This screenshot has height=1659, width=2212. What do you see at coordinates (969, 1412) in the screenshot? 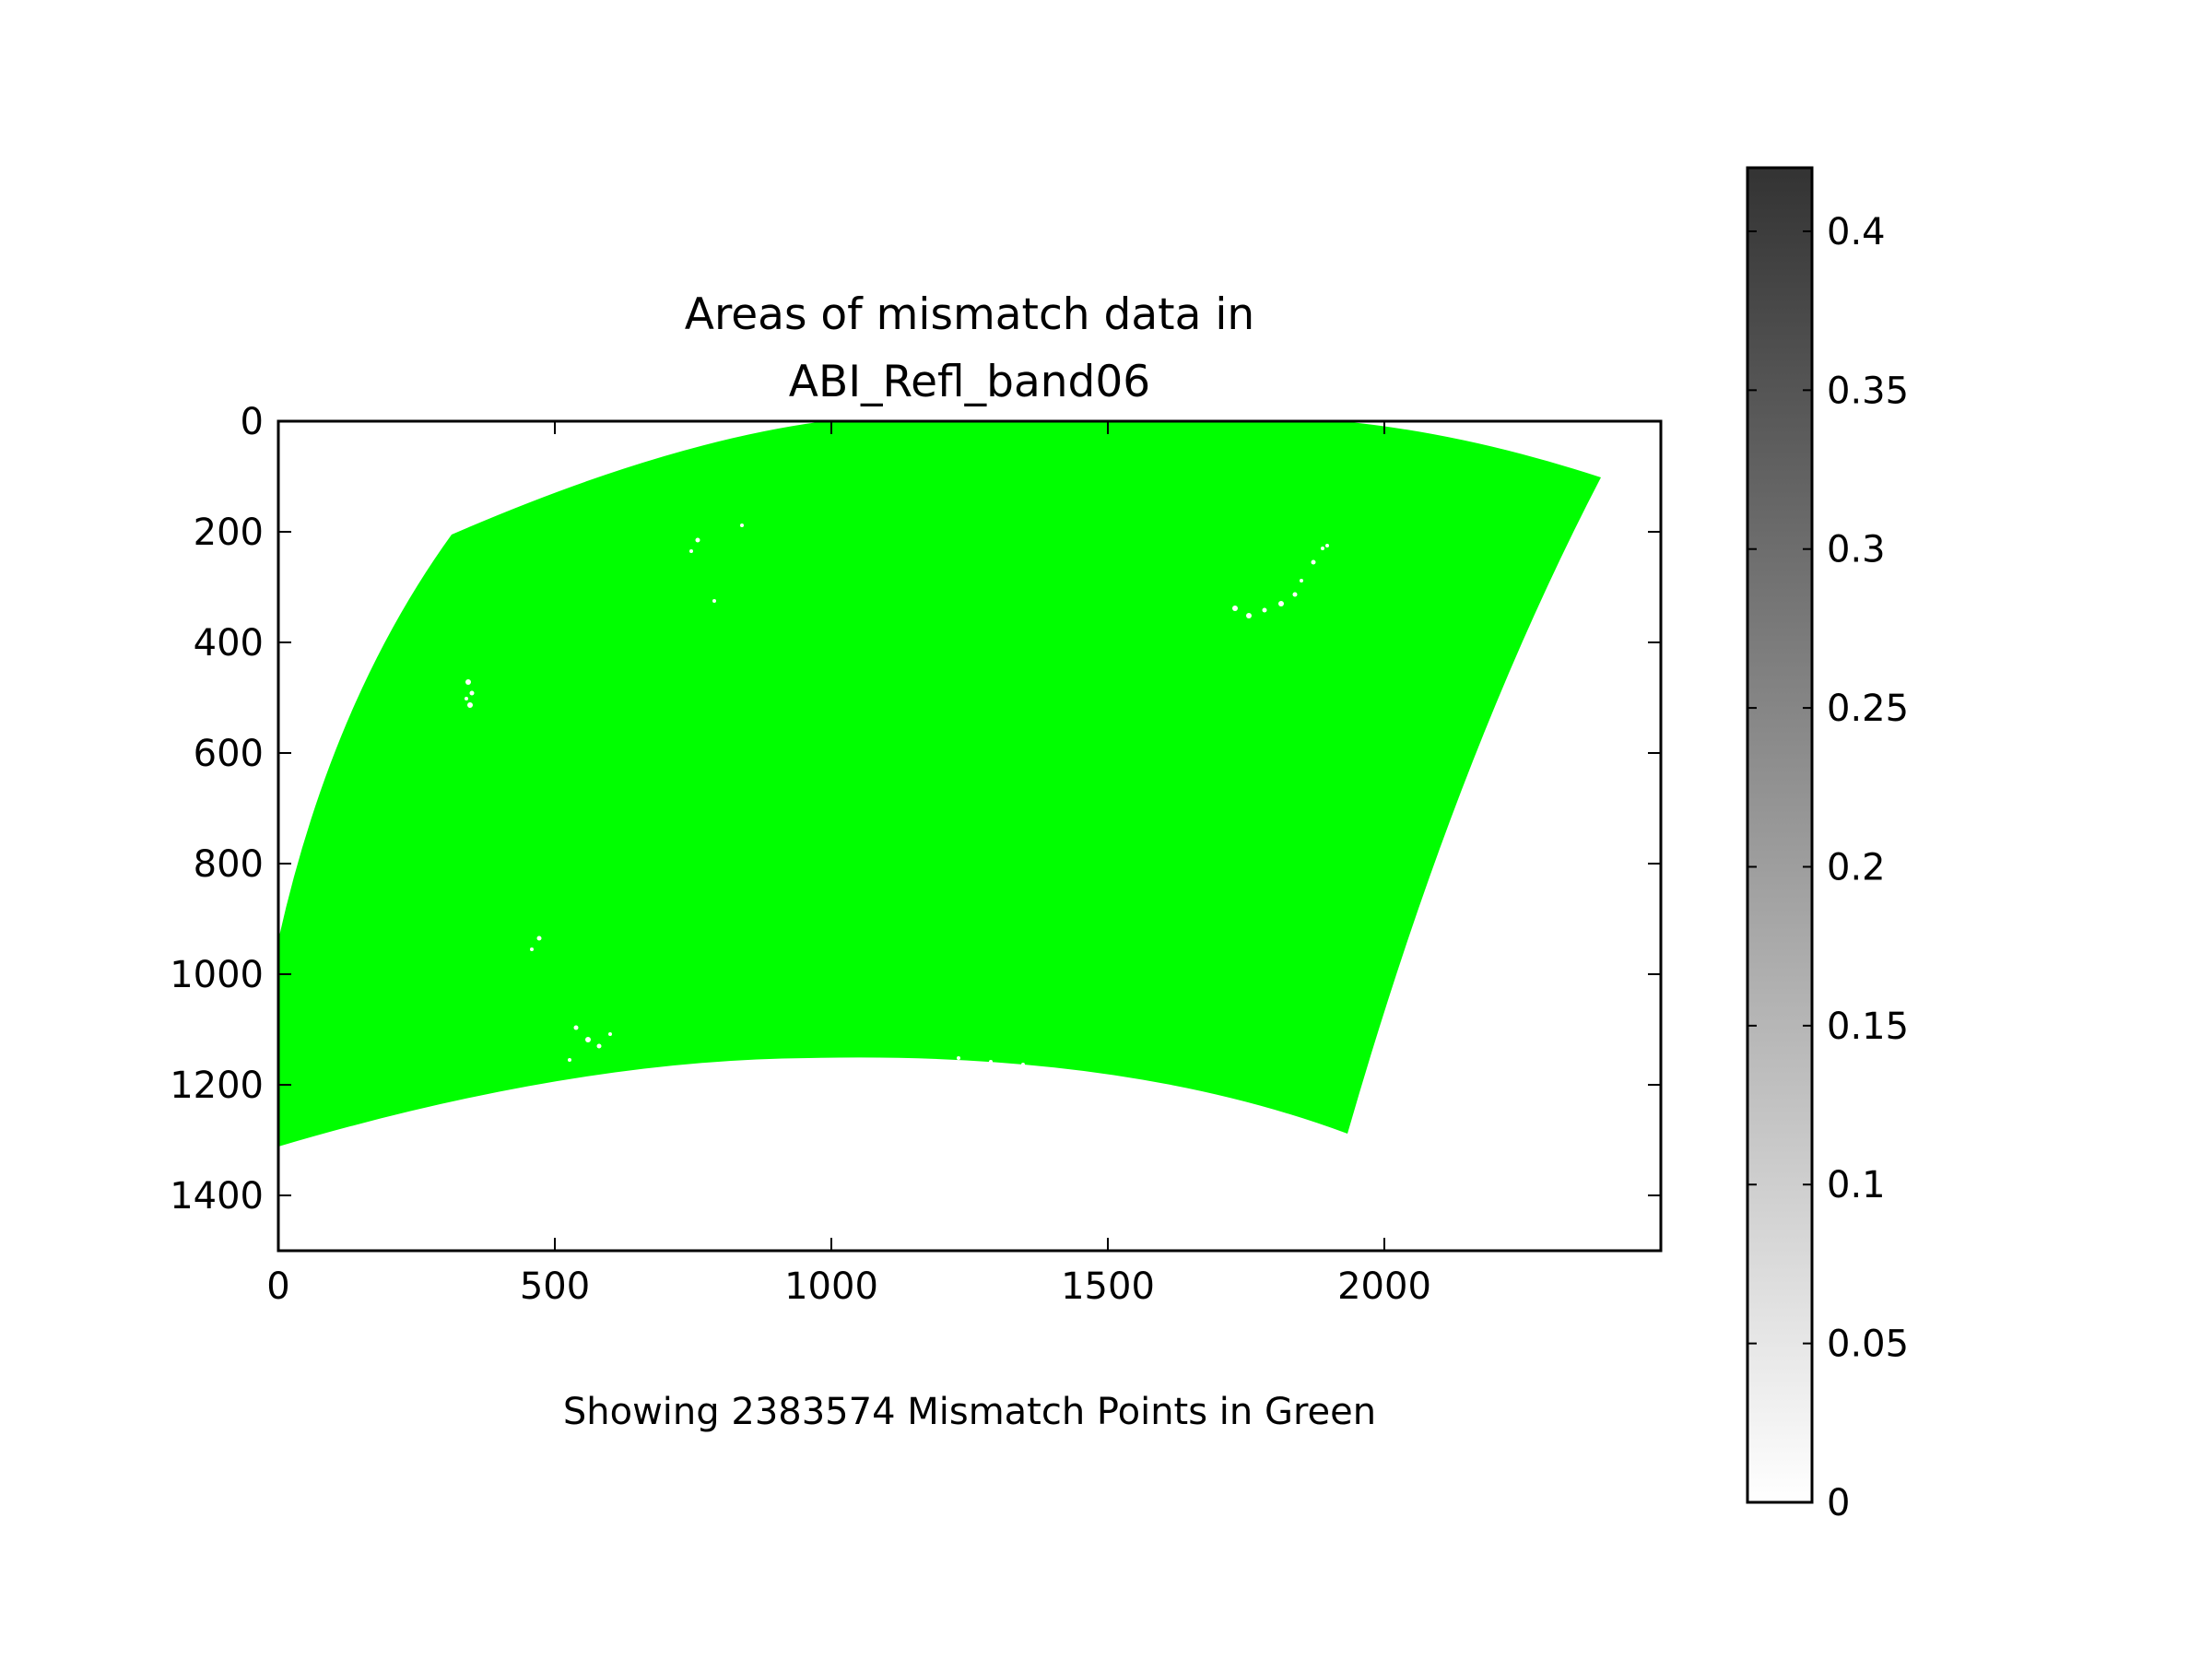
I see `x-axis-label: Showing 2383574 Mismatch Points in Green` at bounding box center [969, 1412].